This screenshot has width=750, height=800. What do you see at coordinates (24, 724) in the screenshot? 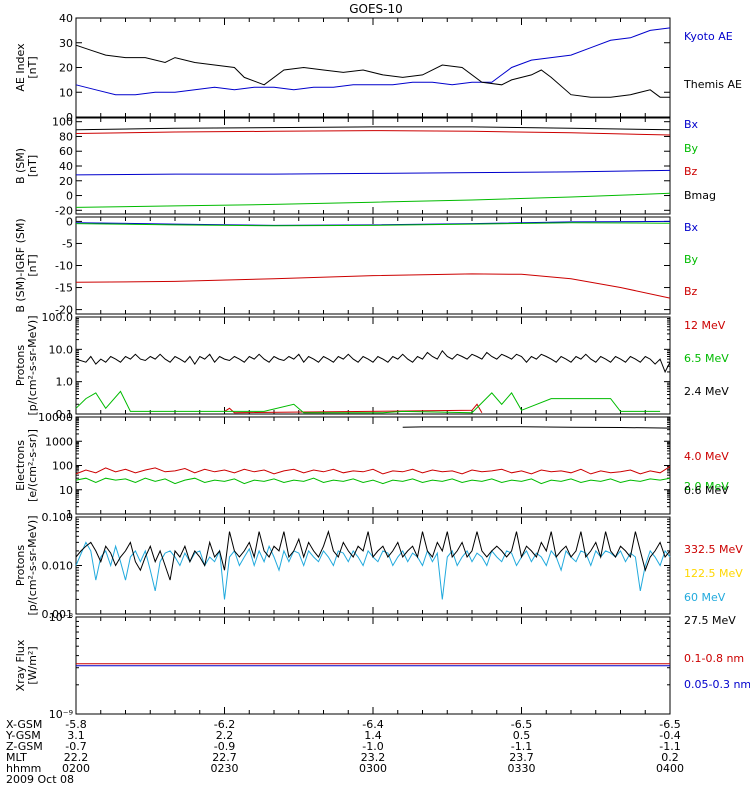
I see `footer-row-label: X-GSM` at bounding box center [24, 724].